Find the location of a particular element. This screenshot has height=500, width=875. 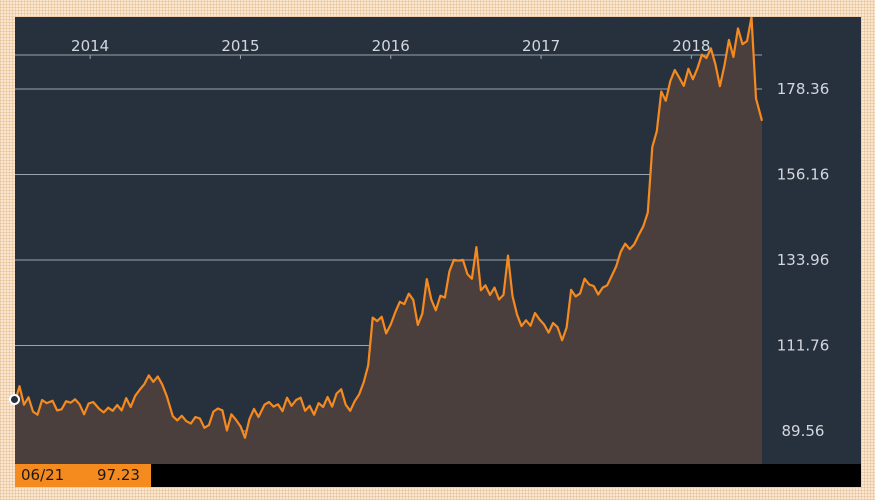

x-tick-label-2014: 2014 is located at coordinates (90, 46).